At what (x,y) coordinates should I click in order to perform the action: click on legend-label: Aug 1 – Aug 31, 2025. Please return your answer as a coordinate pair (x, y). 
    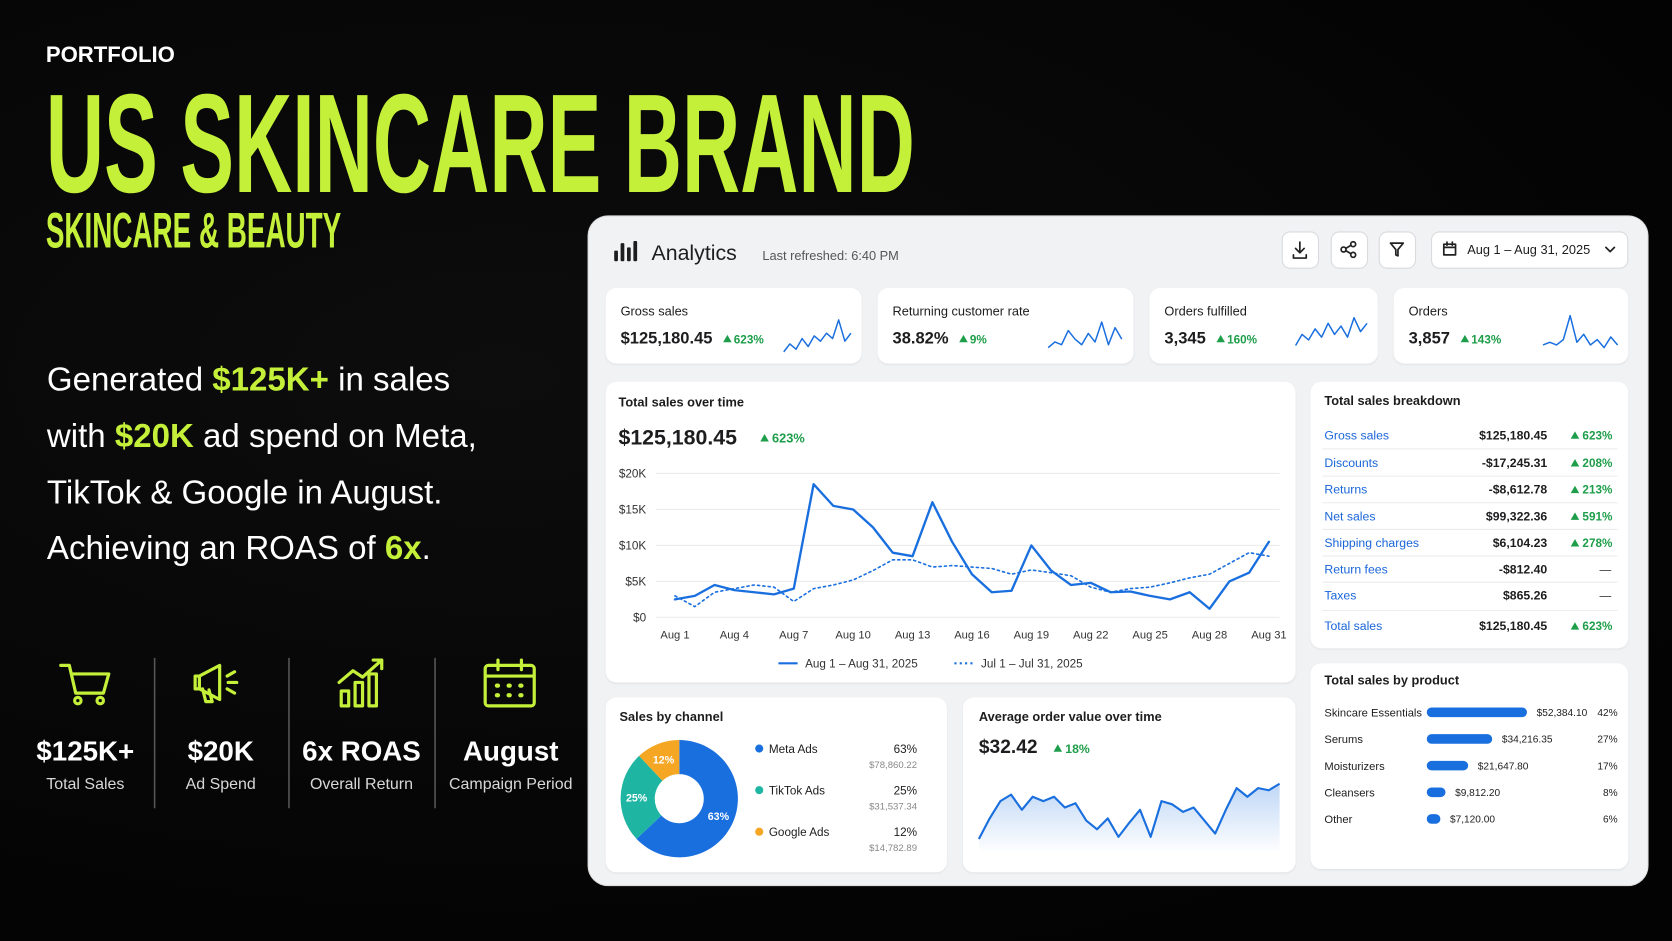
    Looking at the image, I should click on (861, 664).